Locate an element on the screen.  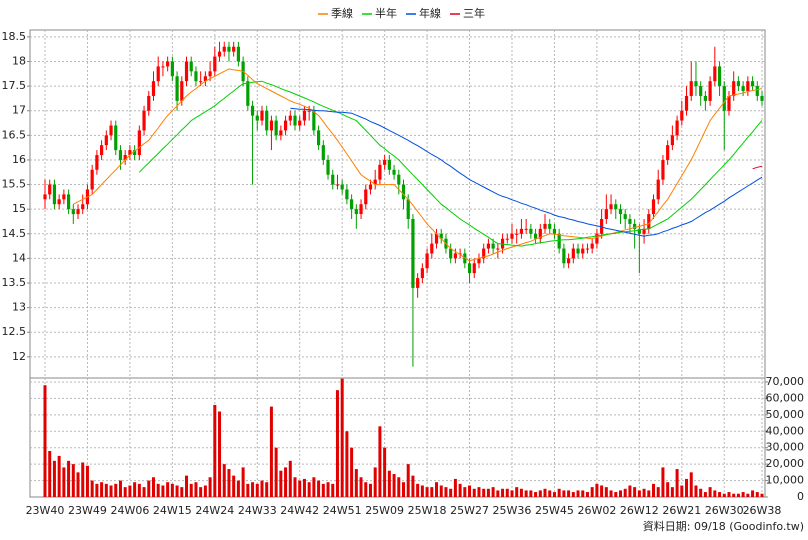
ma-line is located at coordinates (757, 167).